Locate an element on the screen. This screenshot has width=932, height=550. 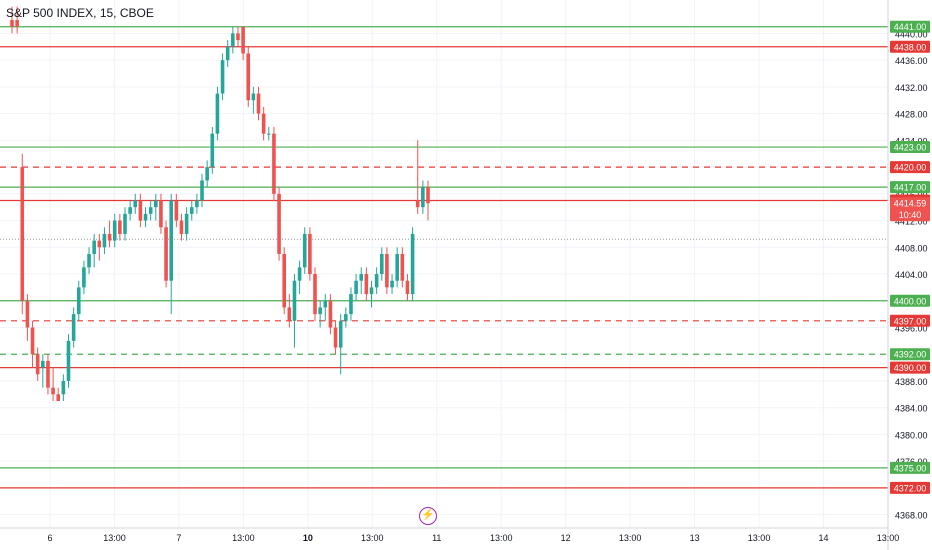
price-level-label: 4390.00 is located at coordinates (910, 368).